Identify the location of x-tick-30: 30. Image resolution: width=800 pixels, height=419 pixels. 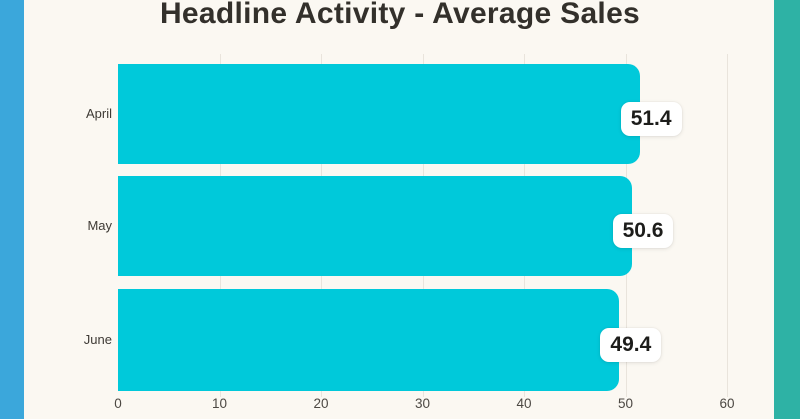
(422, 403).